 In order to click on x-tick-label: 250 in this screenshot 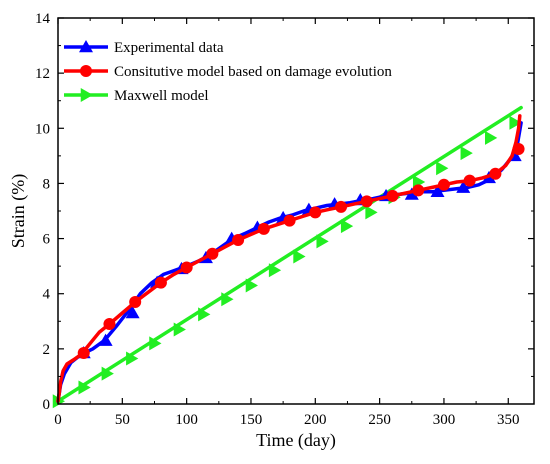, I will do `click(379, 420)`.